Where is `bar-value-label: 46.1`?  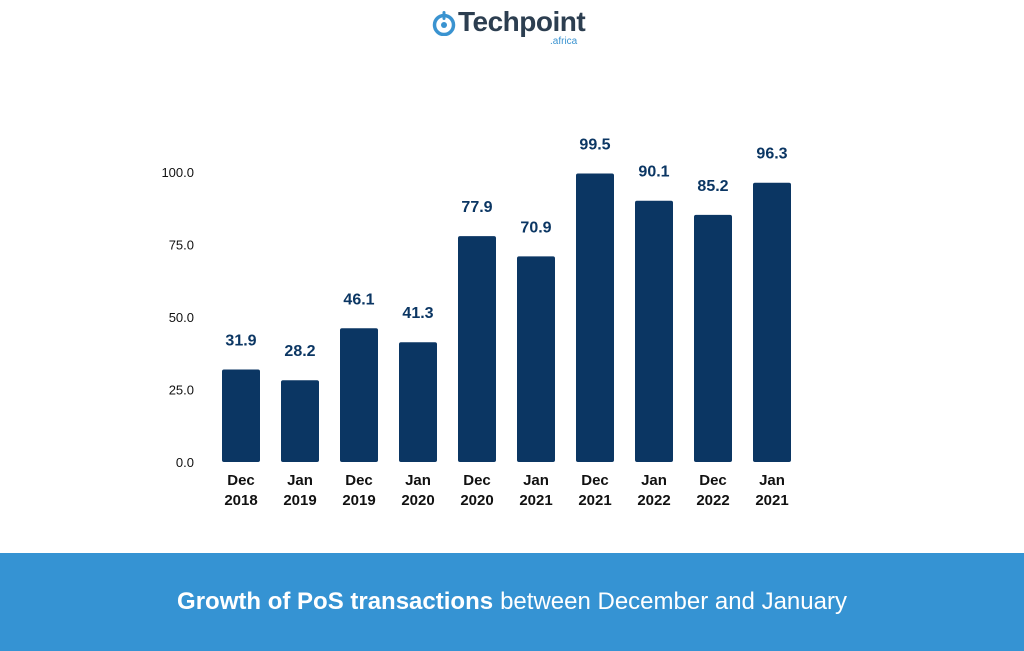 bar-value-label: 46.1 is located at coordinates (358, 299).